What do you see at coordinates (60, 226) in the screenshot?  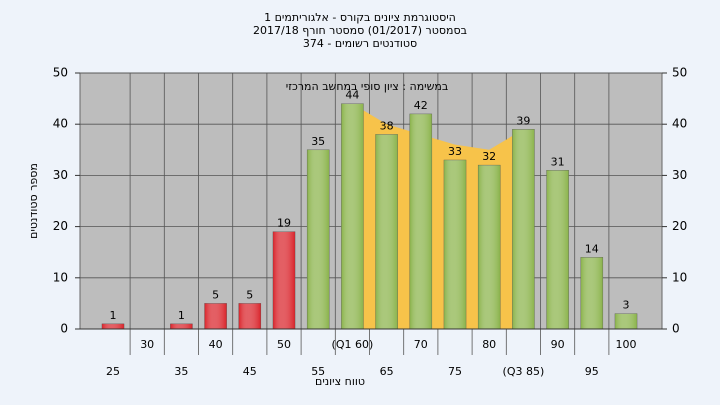 I see `y-tick-label: 20` at bounding box center [60, 226].